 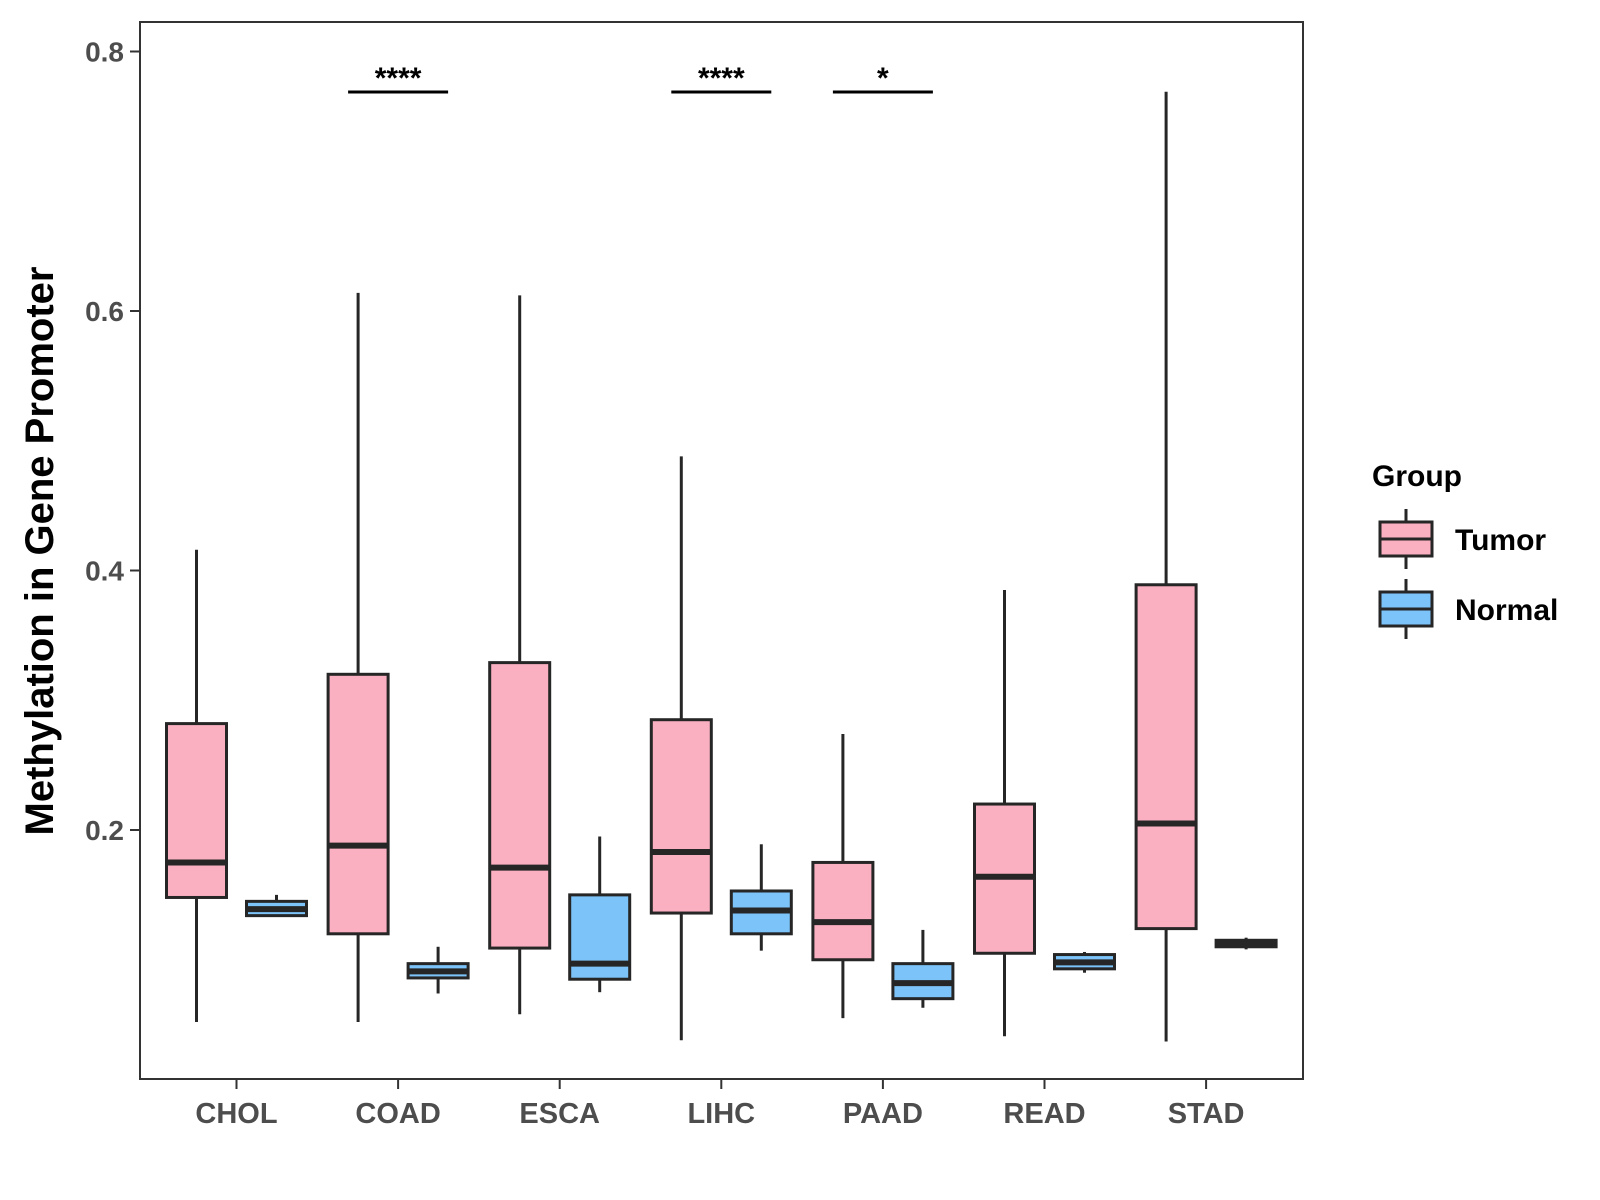 I want to click on legend-entries: Tumor Normal, so click(x=1468, y=574).